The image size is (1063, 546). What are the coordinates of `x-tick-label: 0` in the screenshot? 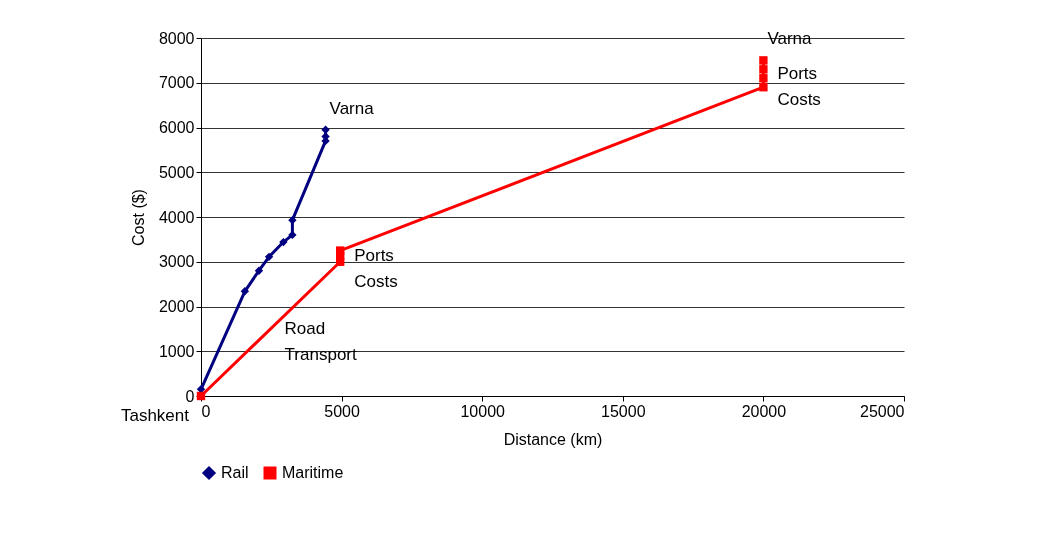 It's located at (206, 411).